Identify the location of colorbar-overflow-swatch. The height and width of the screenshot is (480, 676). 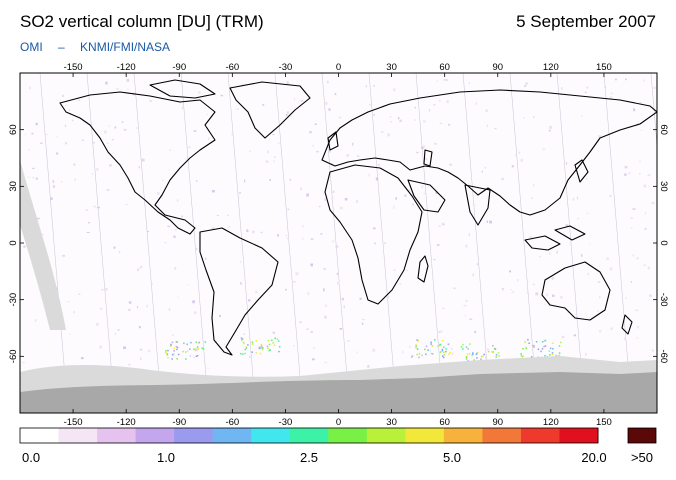
(642, 435).